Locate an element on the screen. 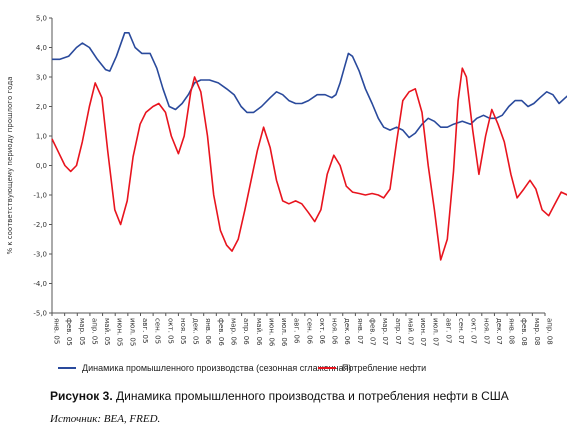  y-tick-label: 0,0 is located at coordinates (41, 166).